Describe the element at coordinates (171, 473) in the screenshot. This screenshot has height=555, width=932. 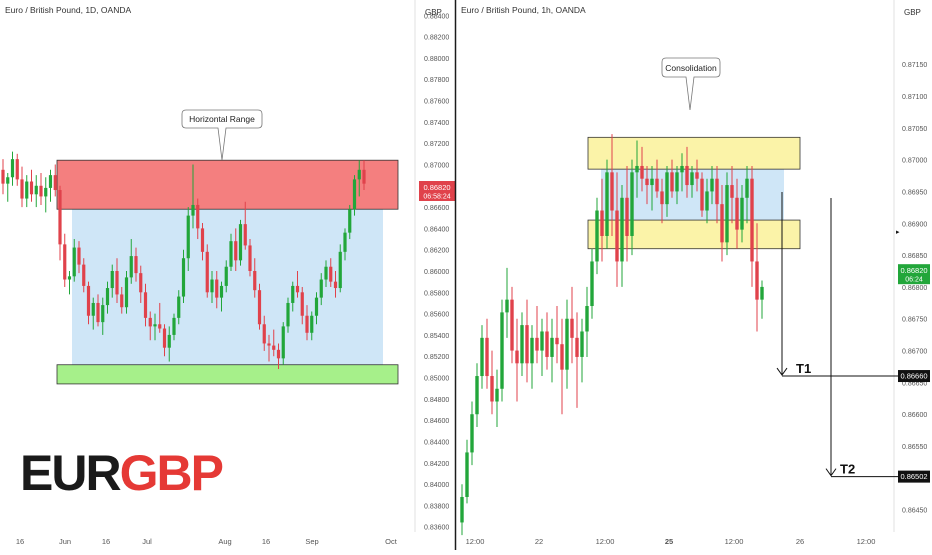
I see `brand-gbp: GBP` at that location.